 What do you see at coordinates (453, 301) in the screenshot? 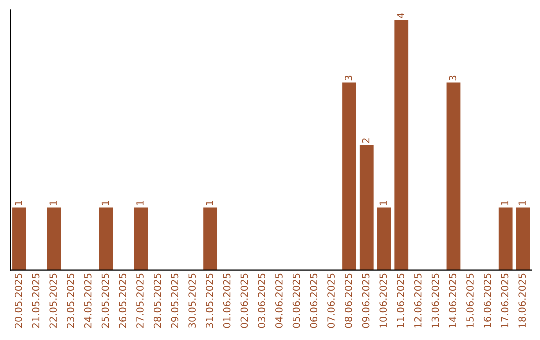
I see `x-tick-label: 14.06.2025` at bounding box center [453, 301].